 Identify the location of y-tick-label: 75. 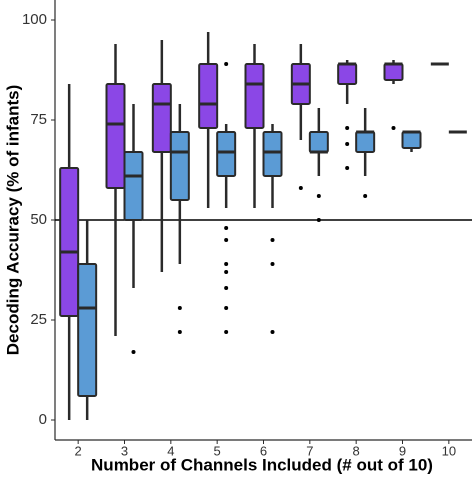
(38, 119).